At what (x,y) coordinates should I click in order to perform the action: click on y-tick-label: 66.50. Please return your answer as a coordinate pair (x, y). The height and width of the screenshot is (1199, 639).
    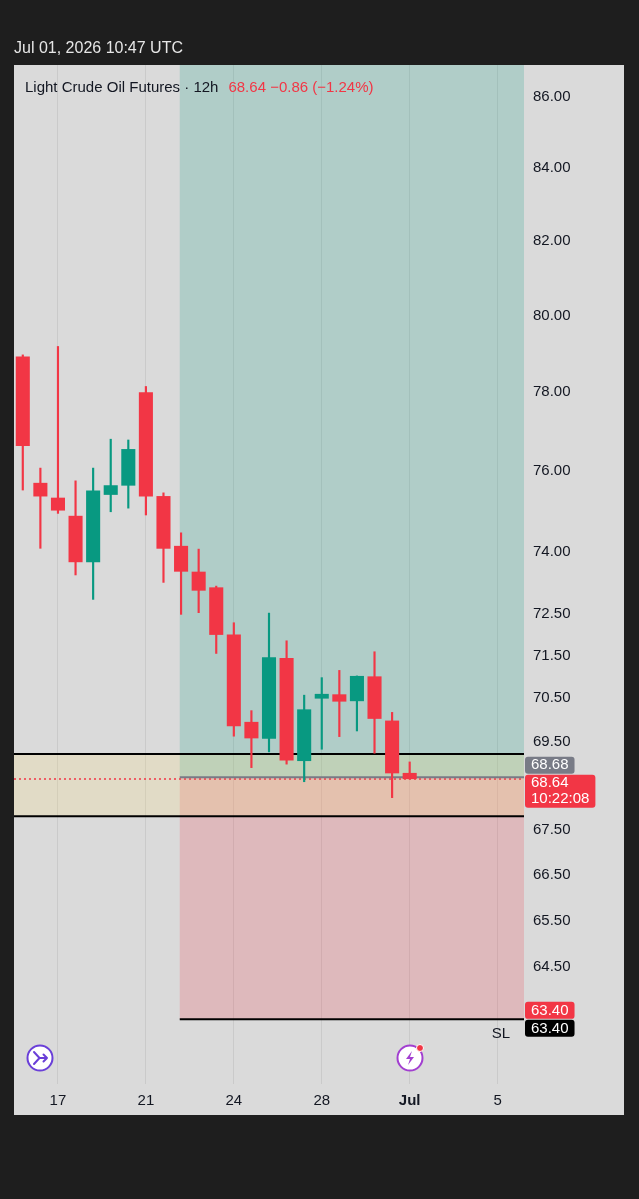
    Looking at the image, I should click on (552, 874).